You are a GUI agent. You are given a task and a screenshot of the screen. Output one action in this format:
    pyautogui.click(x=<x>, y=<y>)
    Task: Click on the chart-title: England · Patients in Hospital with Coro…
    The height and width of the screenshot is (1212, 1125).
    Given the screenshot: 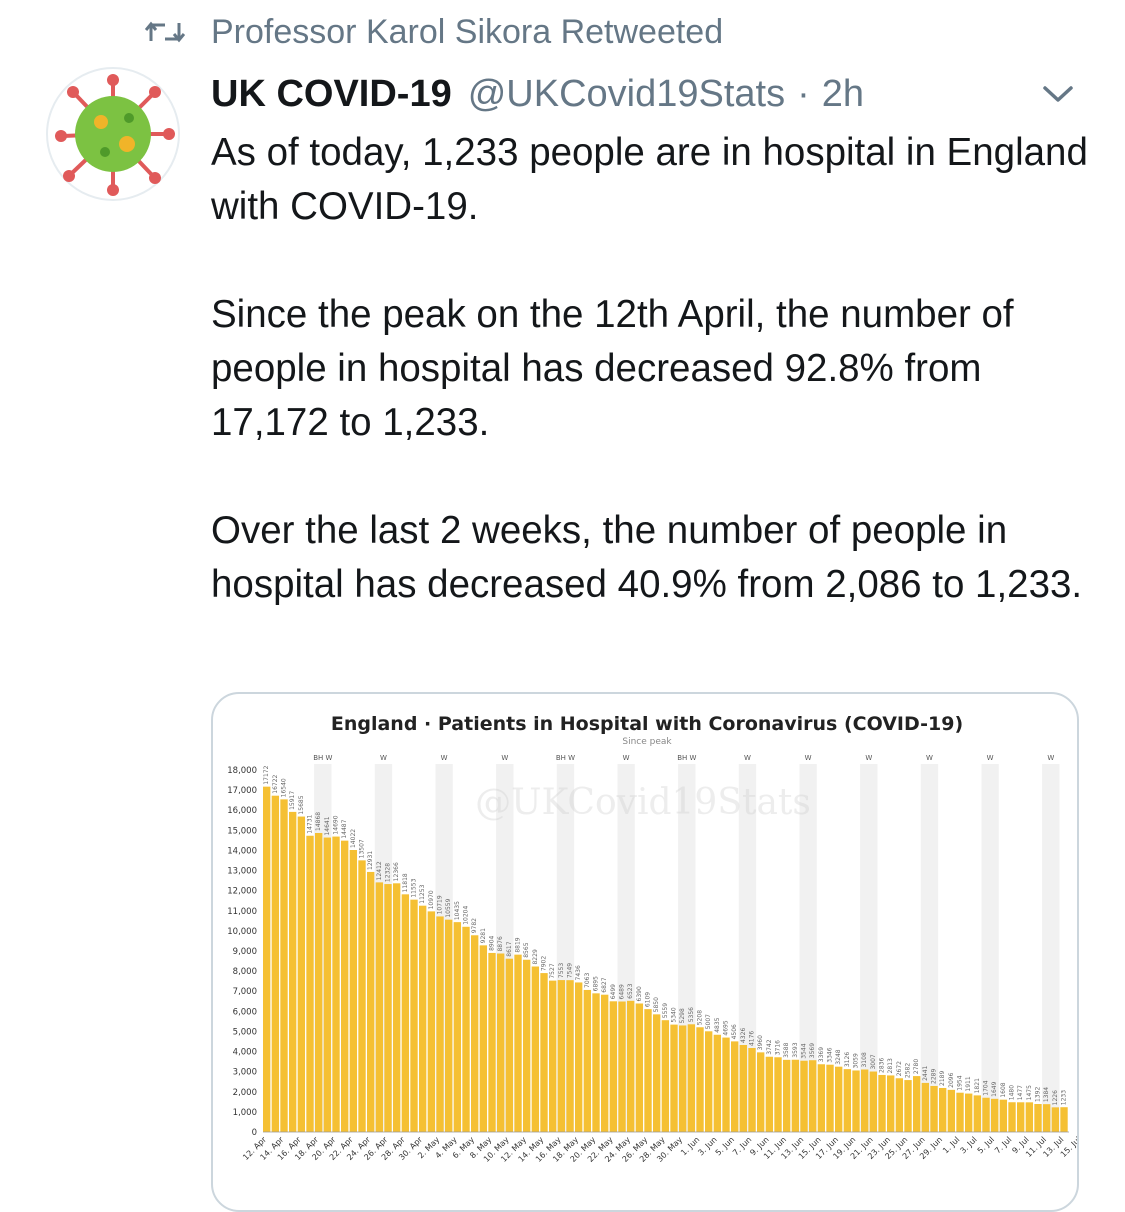 What is the action you would take?
    pyautogui.click(x=647, y=724)
    